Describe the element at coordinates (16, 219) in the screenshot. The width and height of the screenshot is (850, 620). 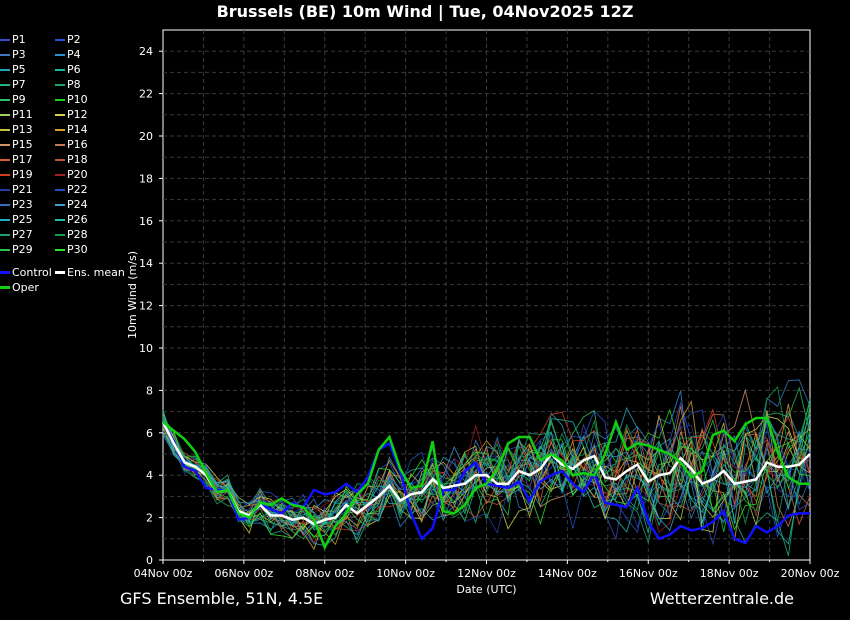
I see `legend-item: P25` at that location.